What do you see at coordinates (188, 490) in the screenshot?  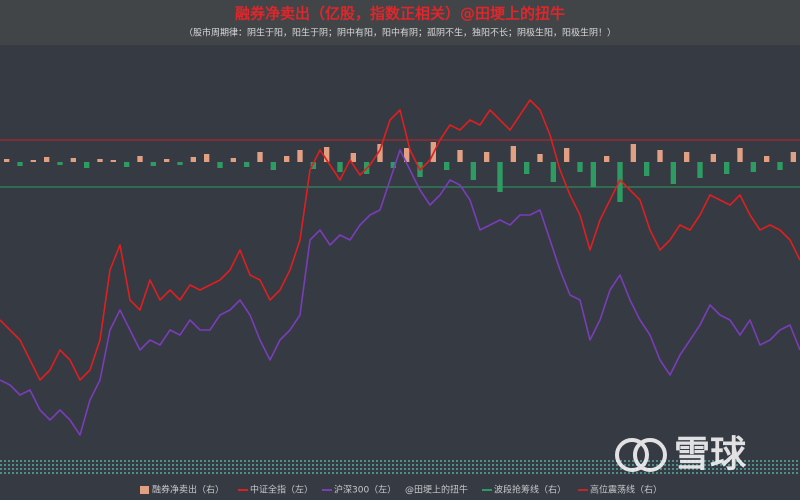 I see `legend-label: 融券净卖出（右）` at bounding box center [188, 490].